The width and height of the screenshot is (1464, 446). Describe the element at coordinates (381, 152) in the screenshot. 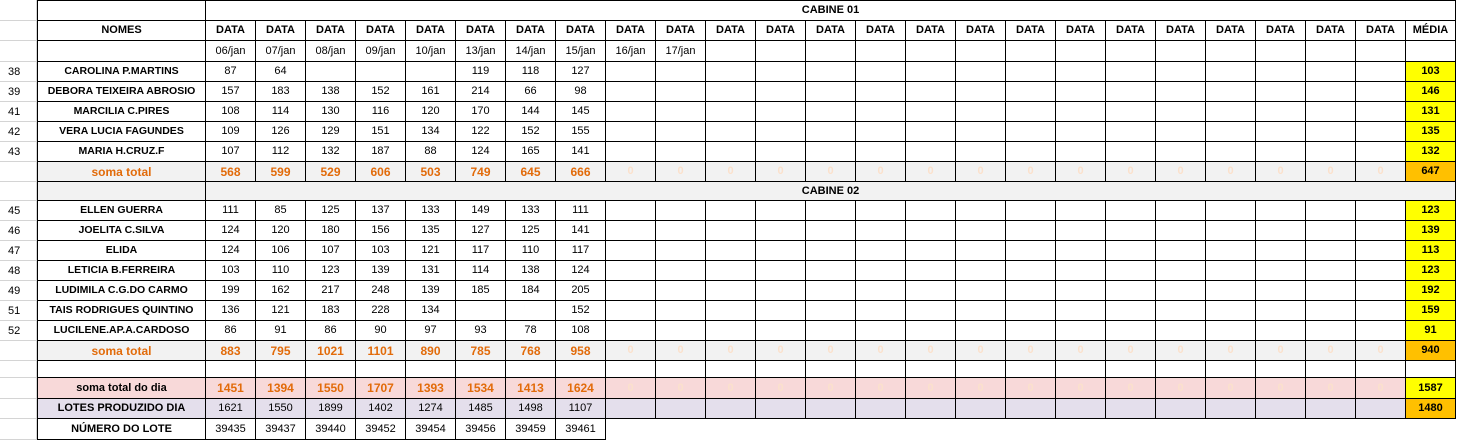

I see `value-cell: 187` at that location.